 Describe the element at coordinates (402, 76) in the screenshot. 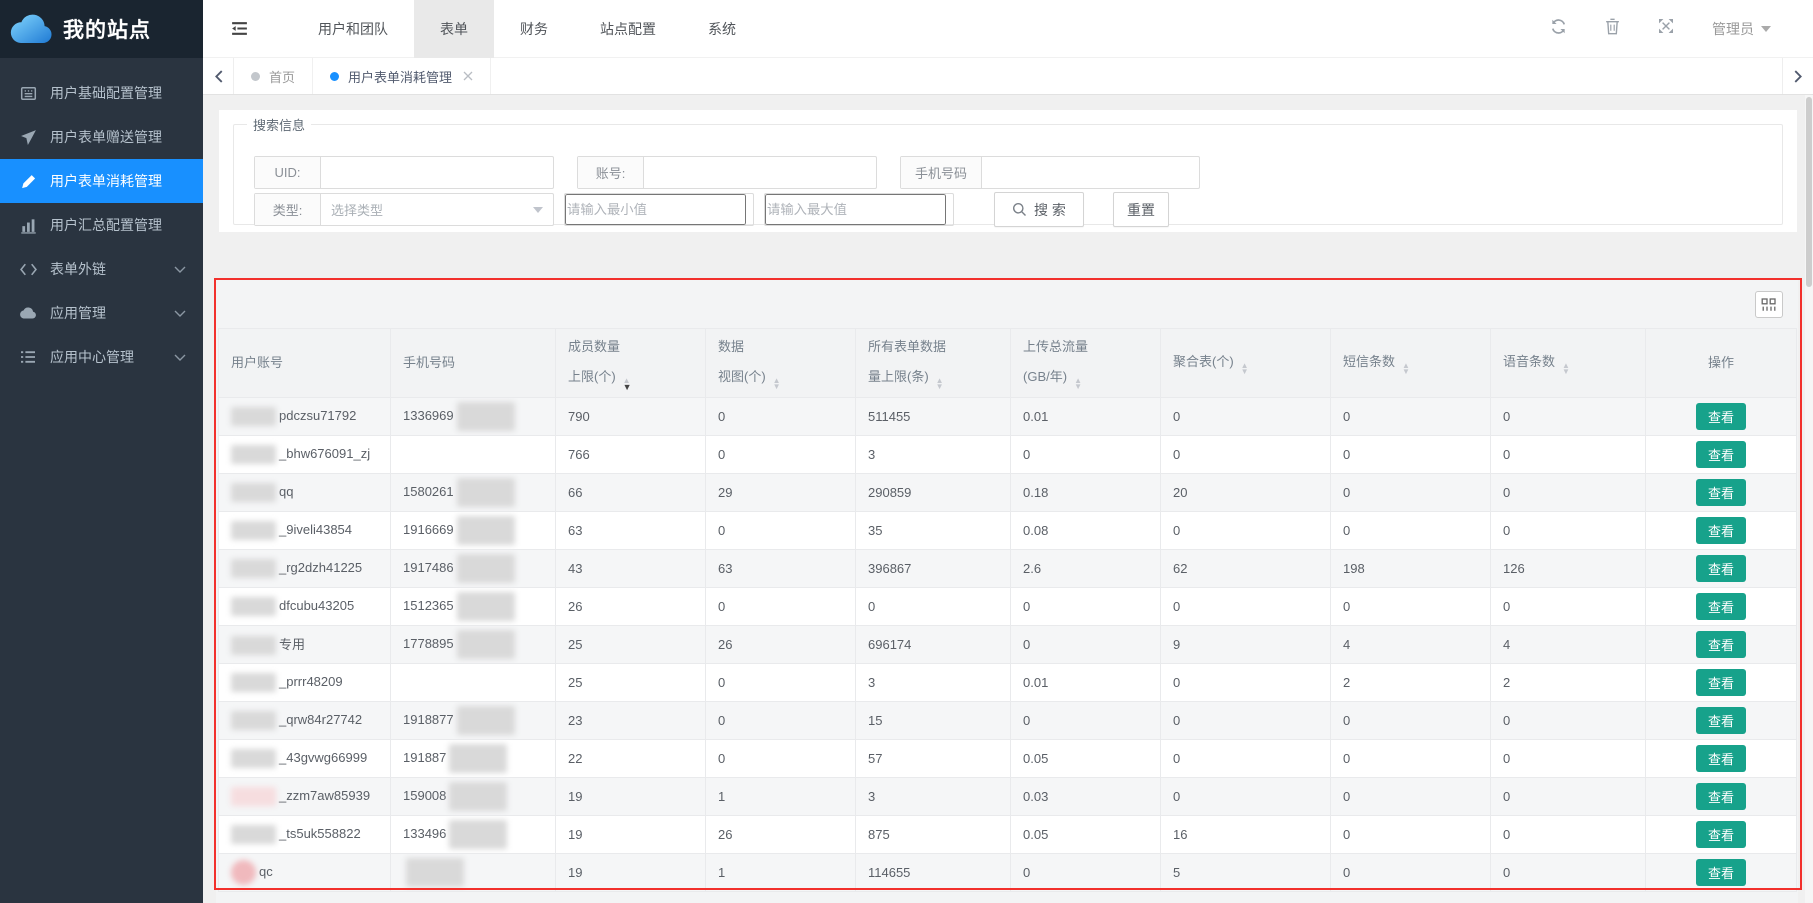

I see `tab-1: 用户表单消耗管理` at that location.